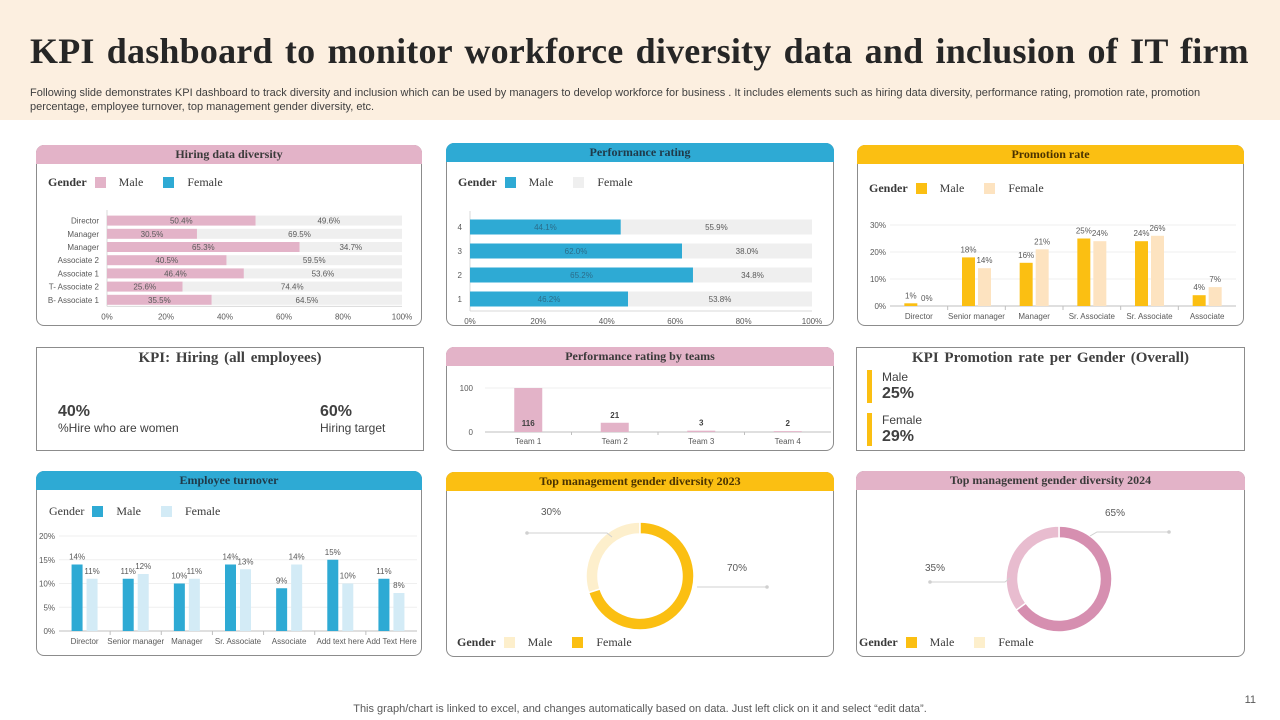 The height and width of the screenshot is (720, 1280). I want to click on mgmt2024-donut-chart: 65% 35%, so click(1050, 564).